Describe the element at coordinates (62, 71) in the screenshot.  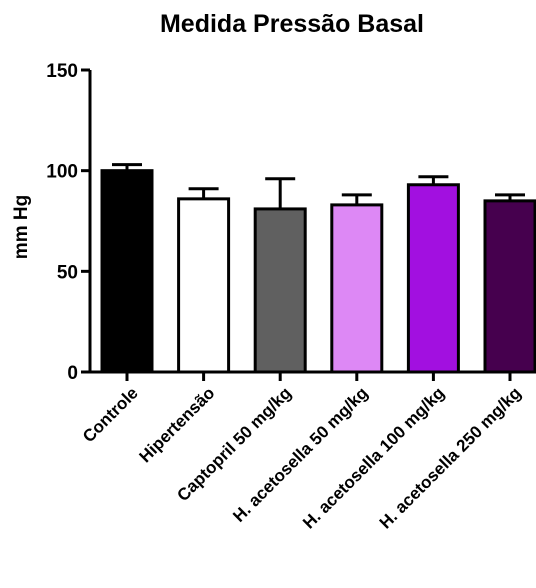
I see `y-tick-label: 150` at that location.